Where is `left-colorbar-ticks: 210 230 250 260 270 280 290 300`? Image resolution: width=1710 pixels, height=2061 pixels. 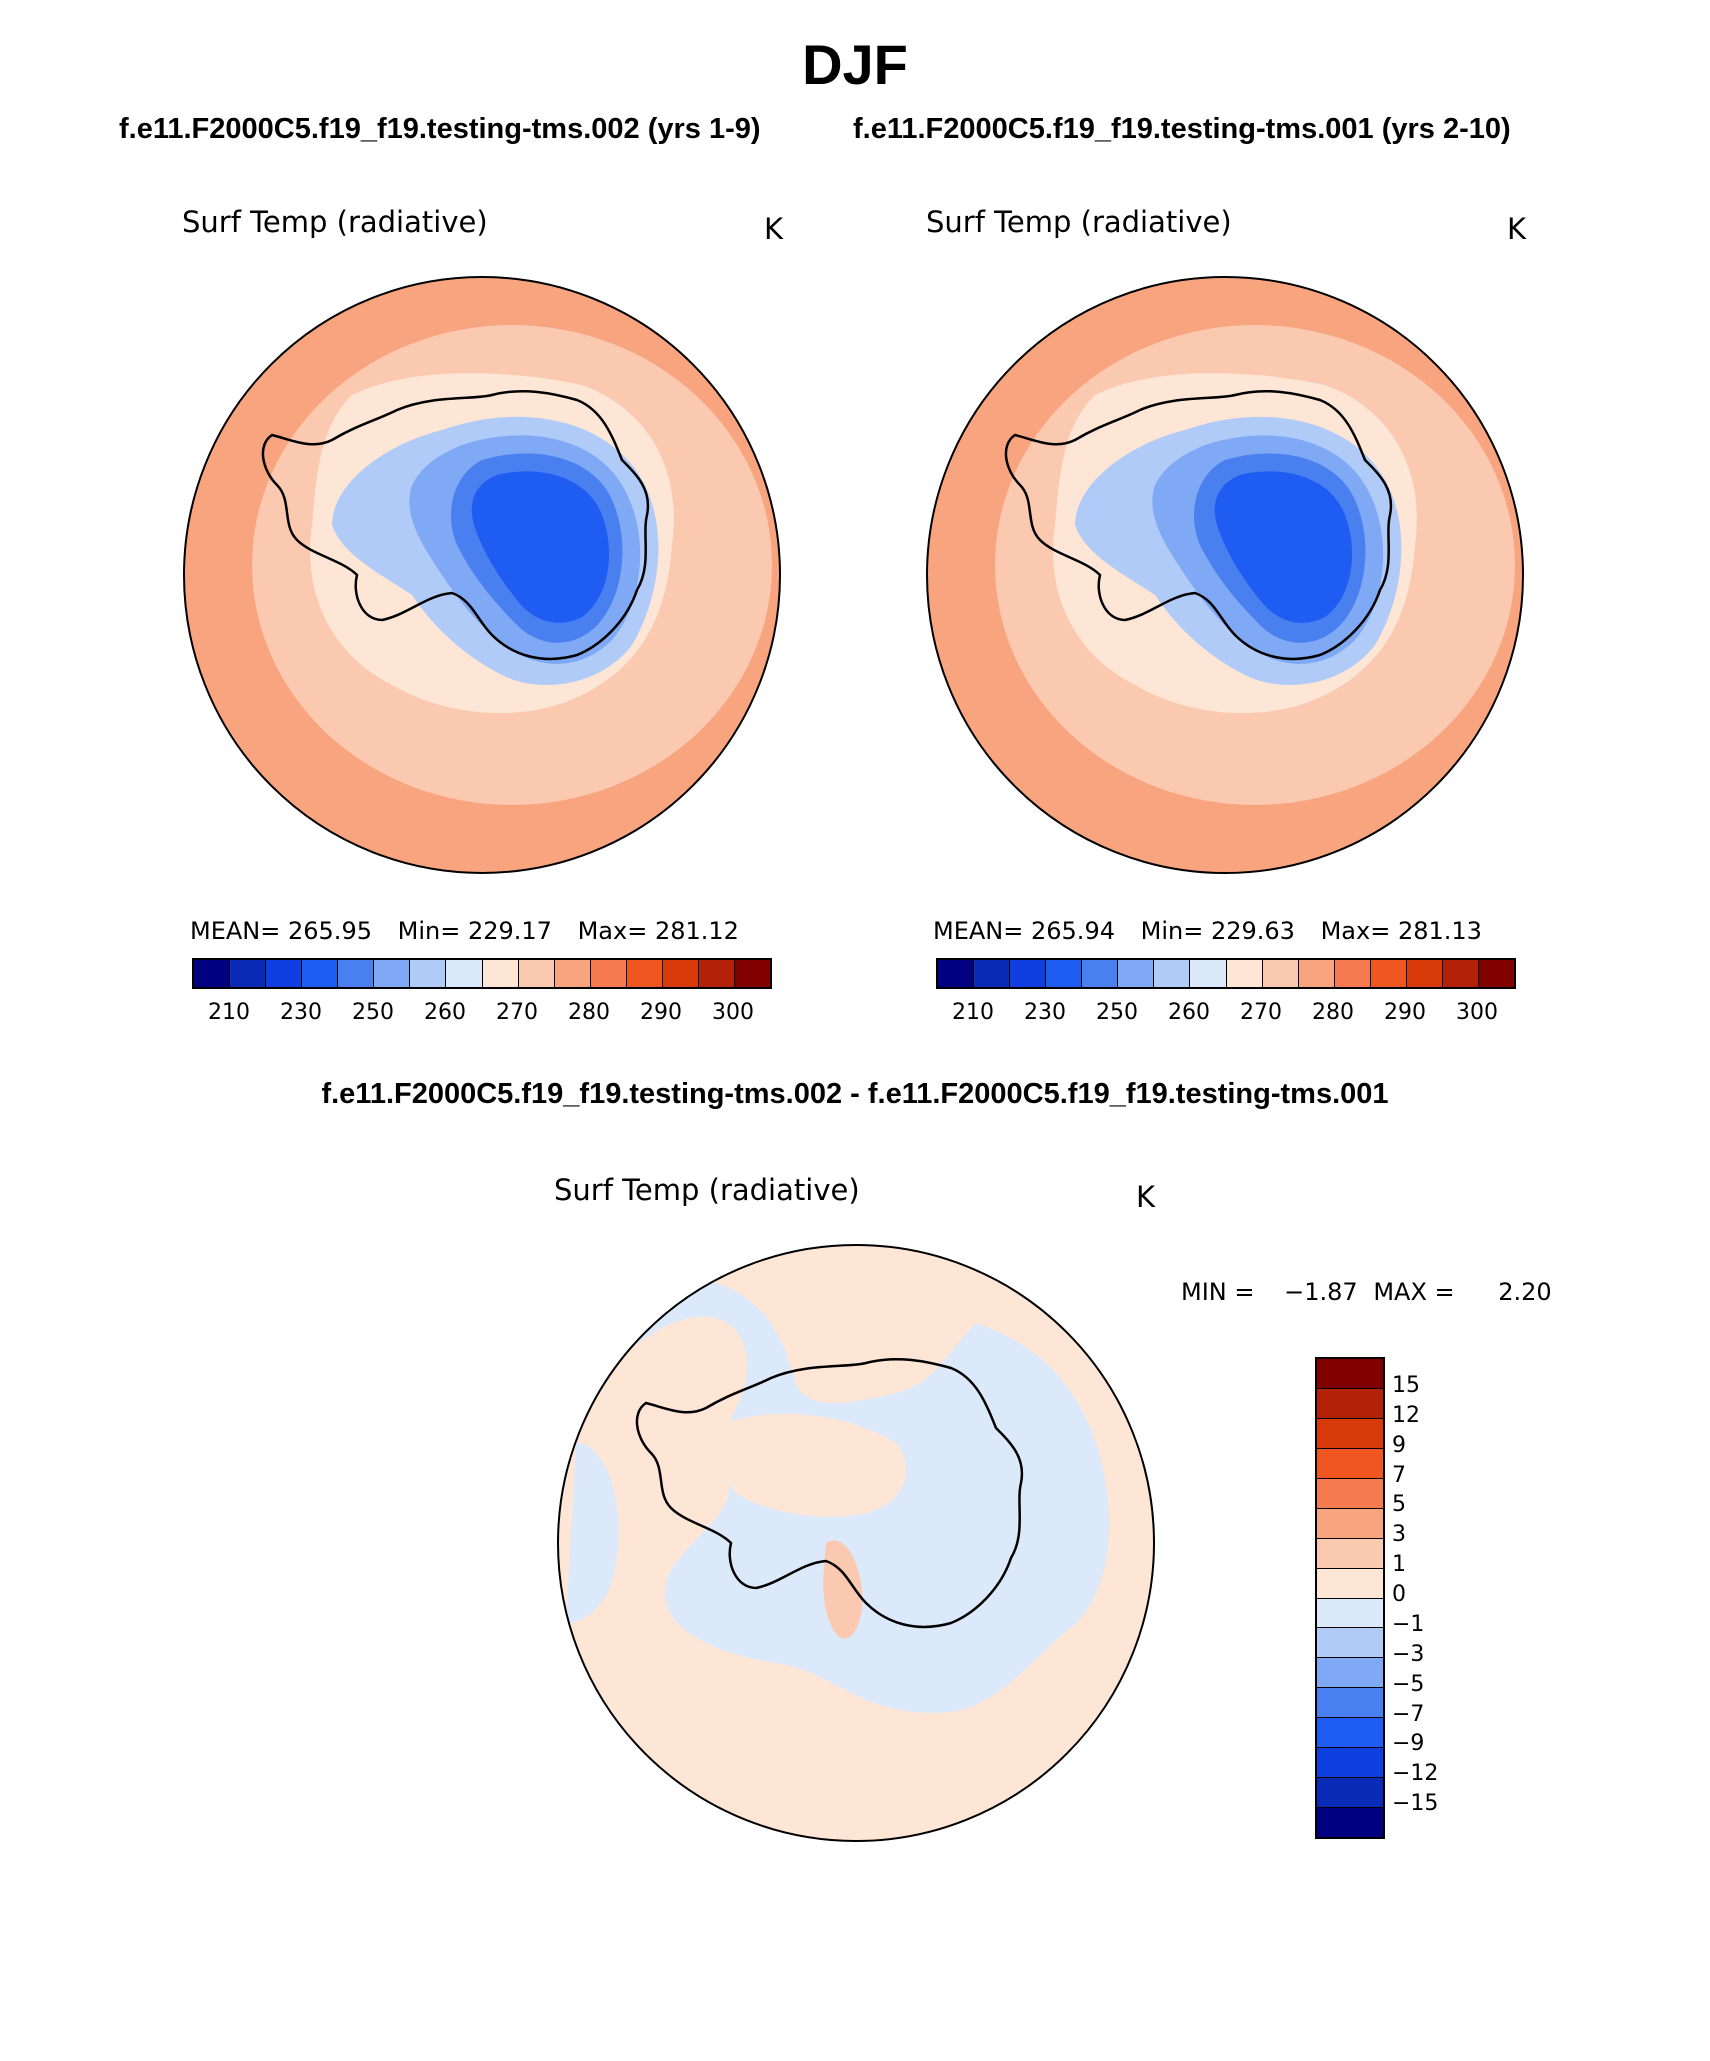 left-colorbar-ticks: 210 230 250 260 270 280 290 300 is located at coordinates (482, 1015).